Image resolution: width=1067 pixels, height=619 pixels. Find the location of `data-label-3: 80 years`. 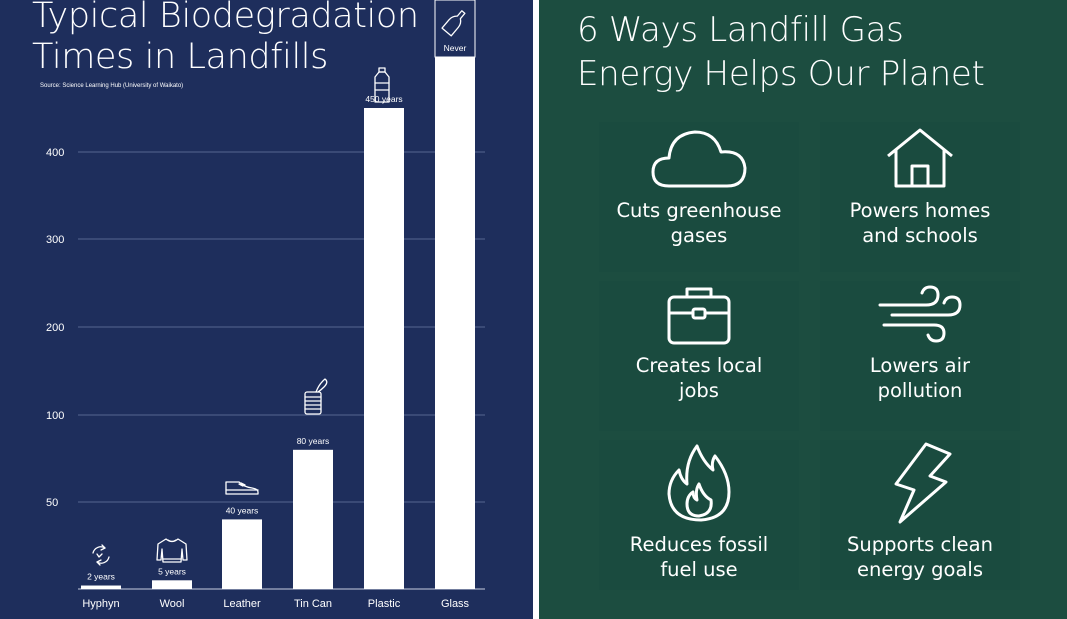

data-label-3: 80 years is located at coordinates (313, 441).